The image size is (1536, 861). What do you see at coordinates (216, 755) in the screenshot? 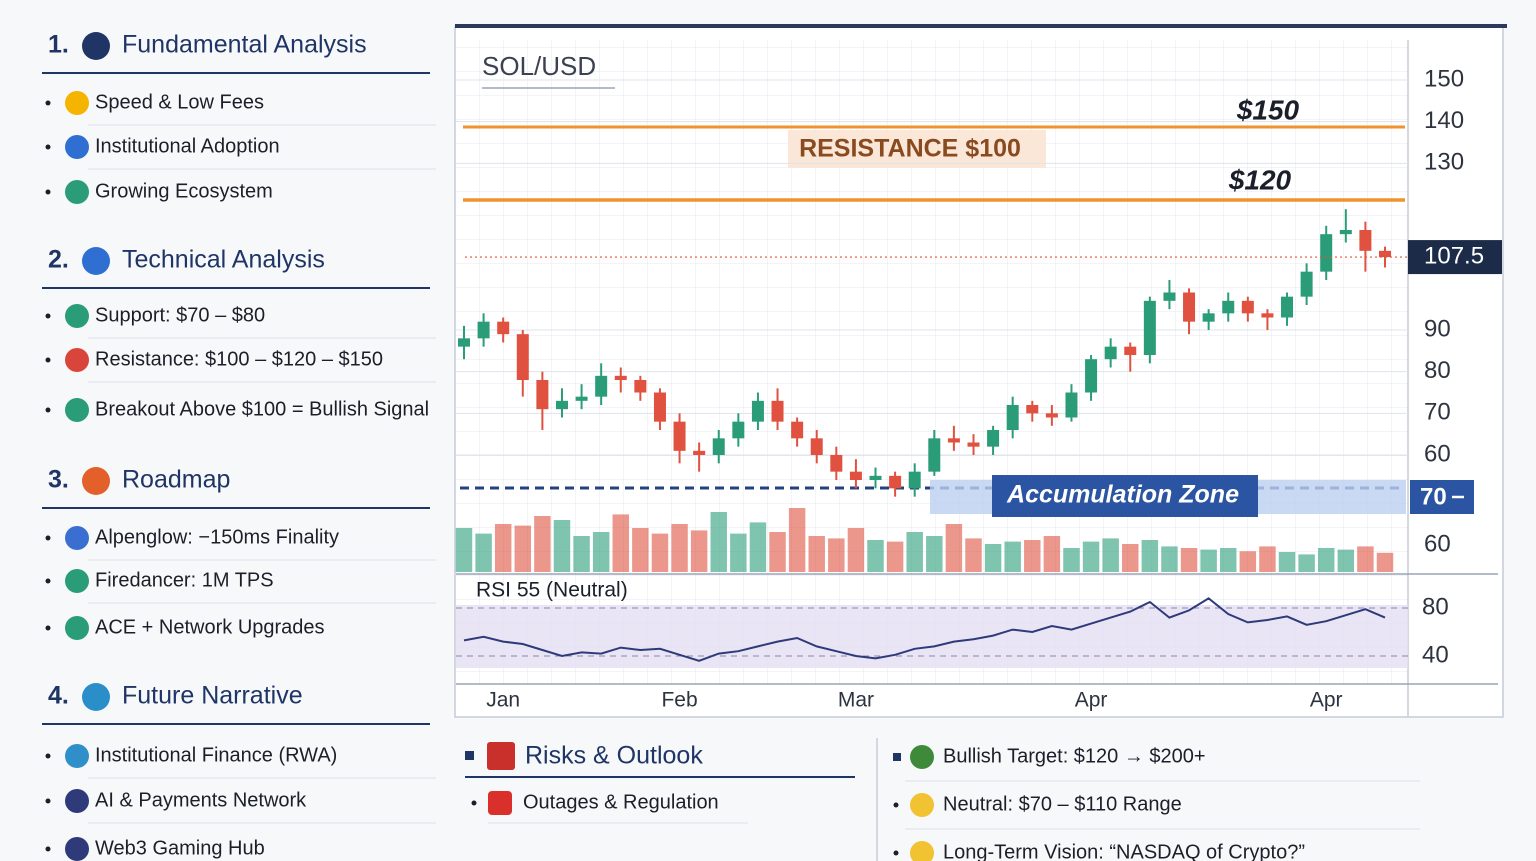
I see `section-item: Institutional Finance (RWA)` at bounding box center [216, 755].